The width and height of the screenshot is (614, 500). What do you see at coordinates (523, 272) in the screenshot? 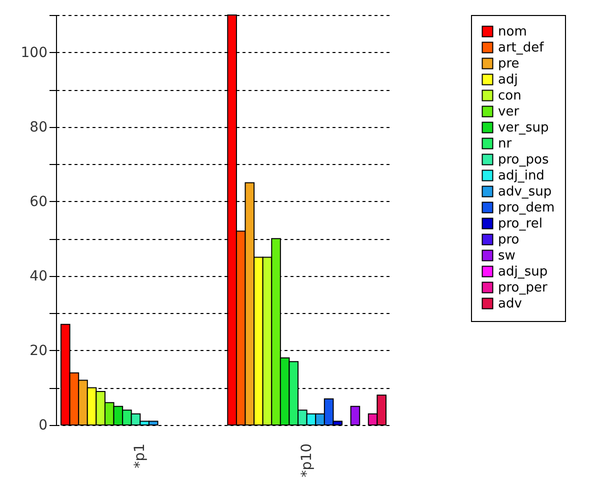
I see `legend-label: adj_sup` at bounding box center [523, 272].